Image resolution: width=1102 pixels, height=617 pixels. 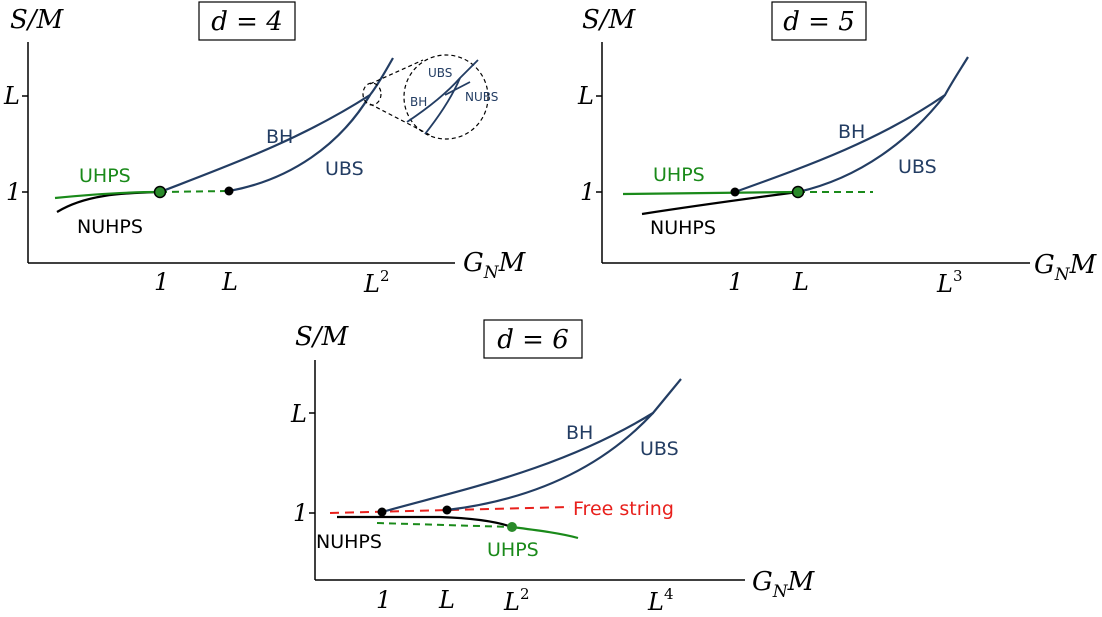 What do you see at coordinates (623, 509) in the screenshot?
I see `free-string-label: Free string` at bounding box center [623, 509].